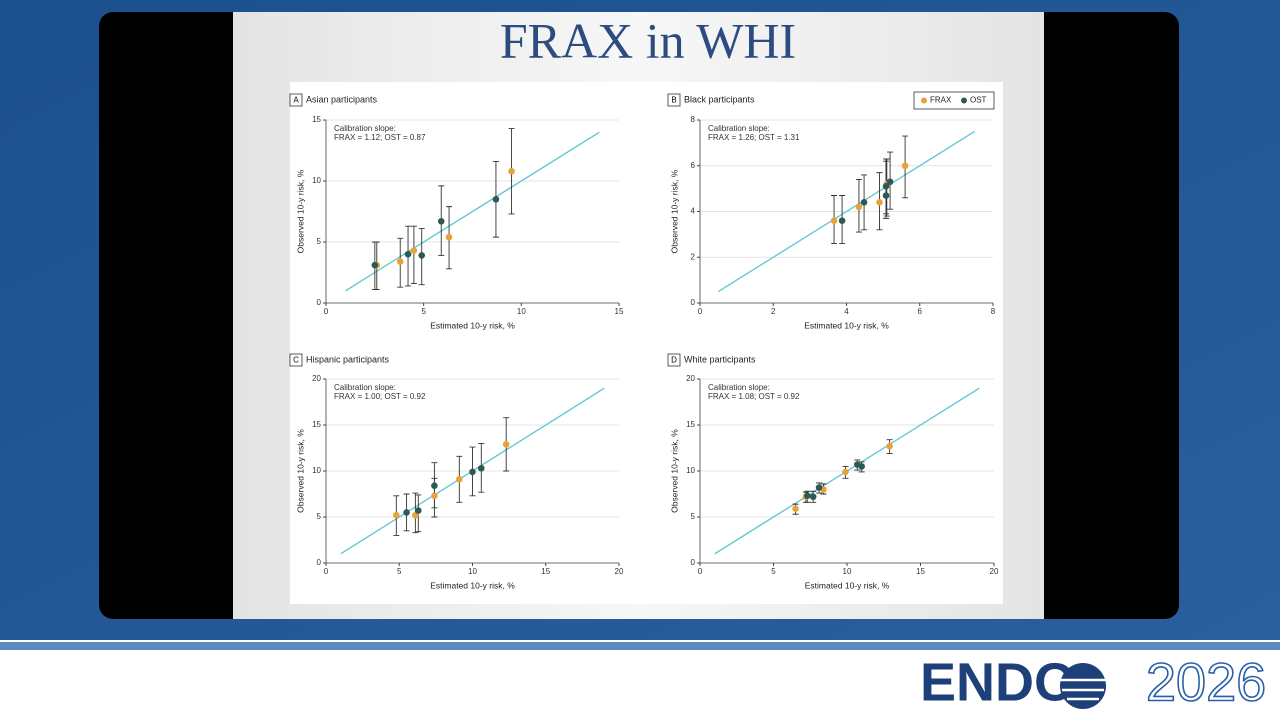 This screenshot has height=725, width=1280. I want to click on panel-label: A, so click(296, 100).